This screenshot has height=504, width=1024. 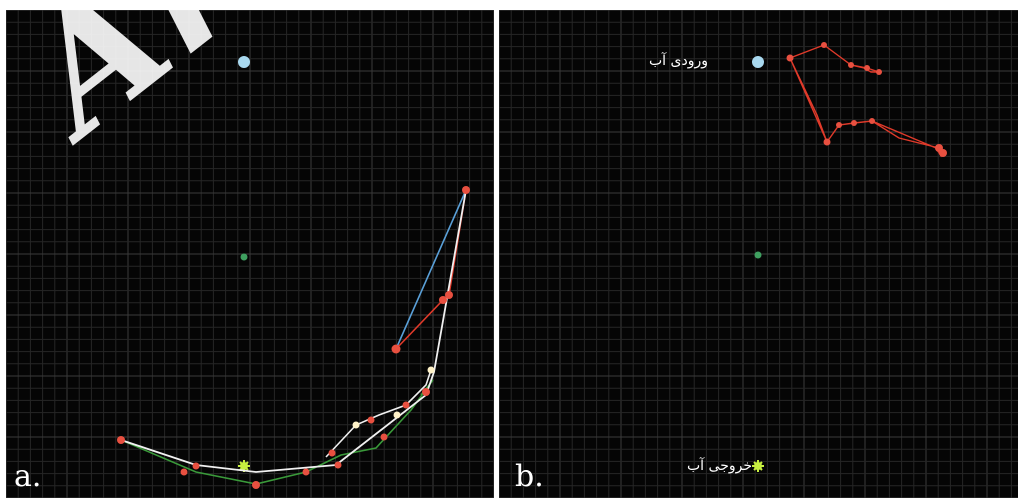 I want to click on path-red, so click(x=866, y=101).